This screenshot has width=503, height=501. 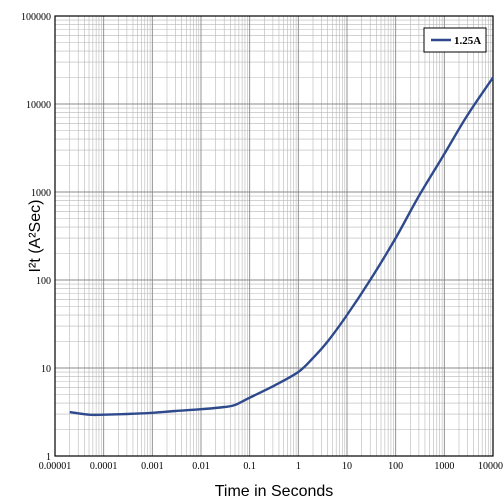 I want to click on x-tick-label: 0.01, so click(x=201, y=466).